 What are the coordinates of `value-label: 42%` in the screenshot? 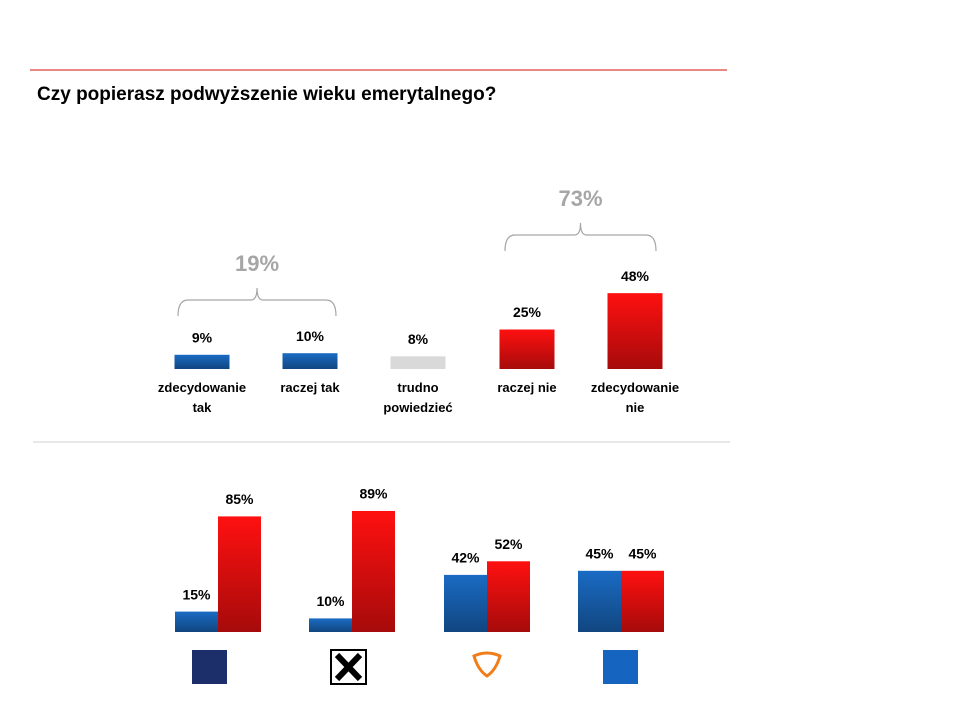 It's located at (465, 558).